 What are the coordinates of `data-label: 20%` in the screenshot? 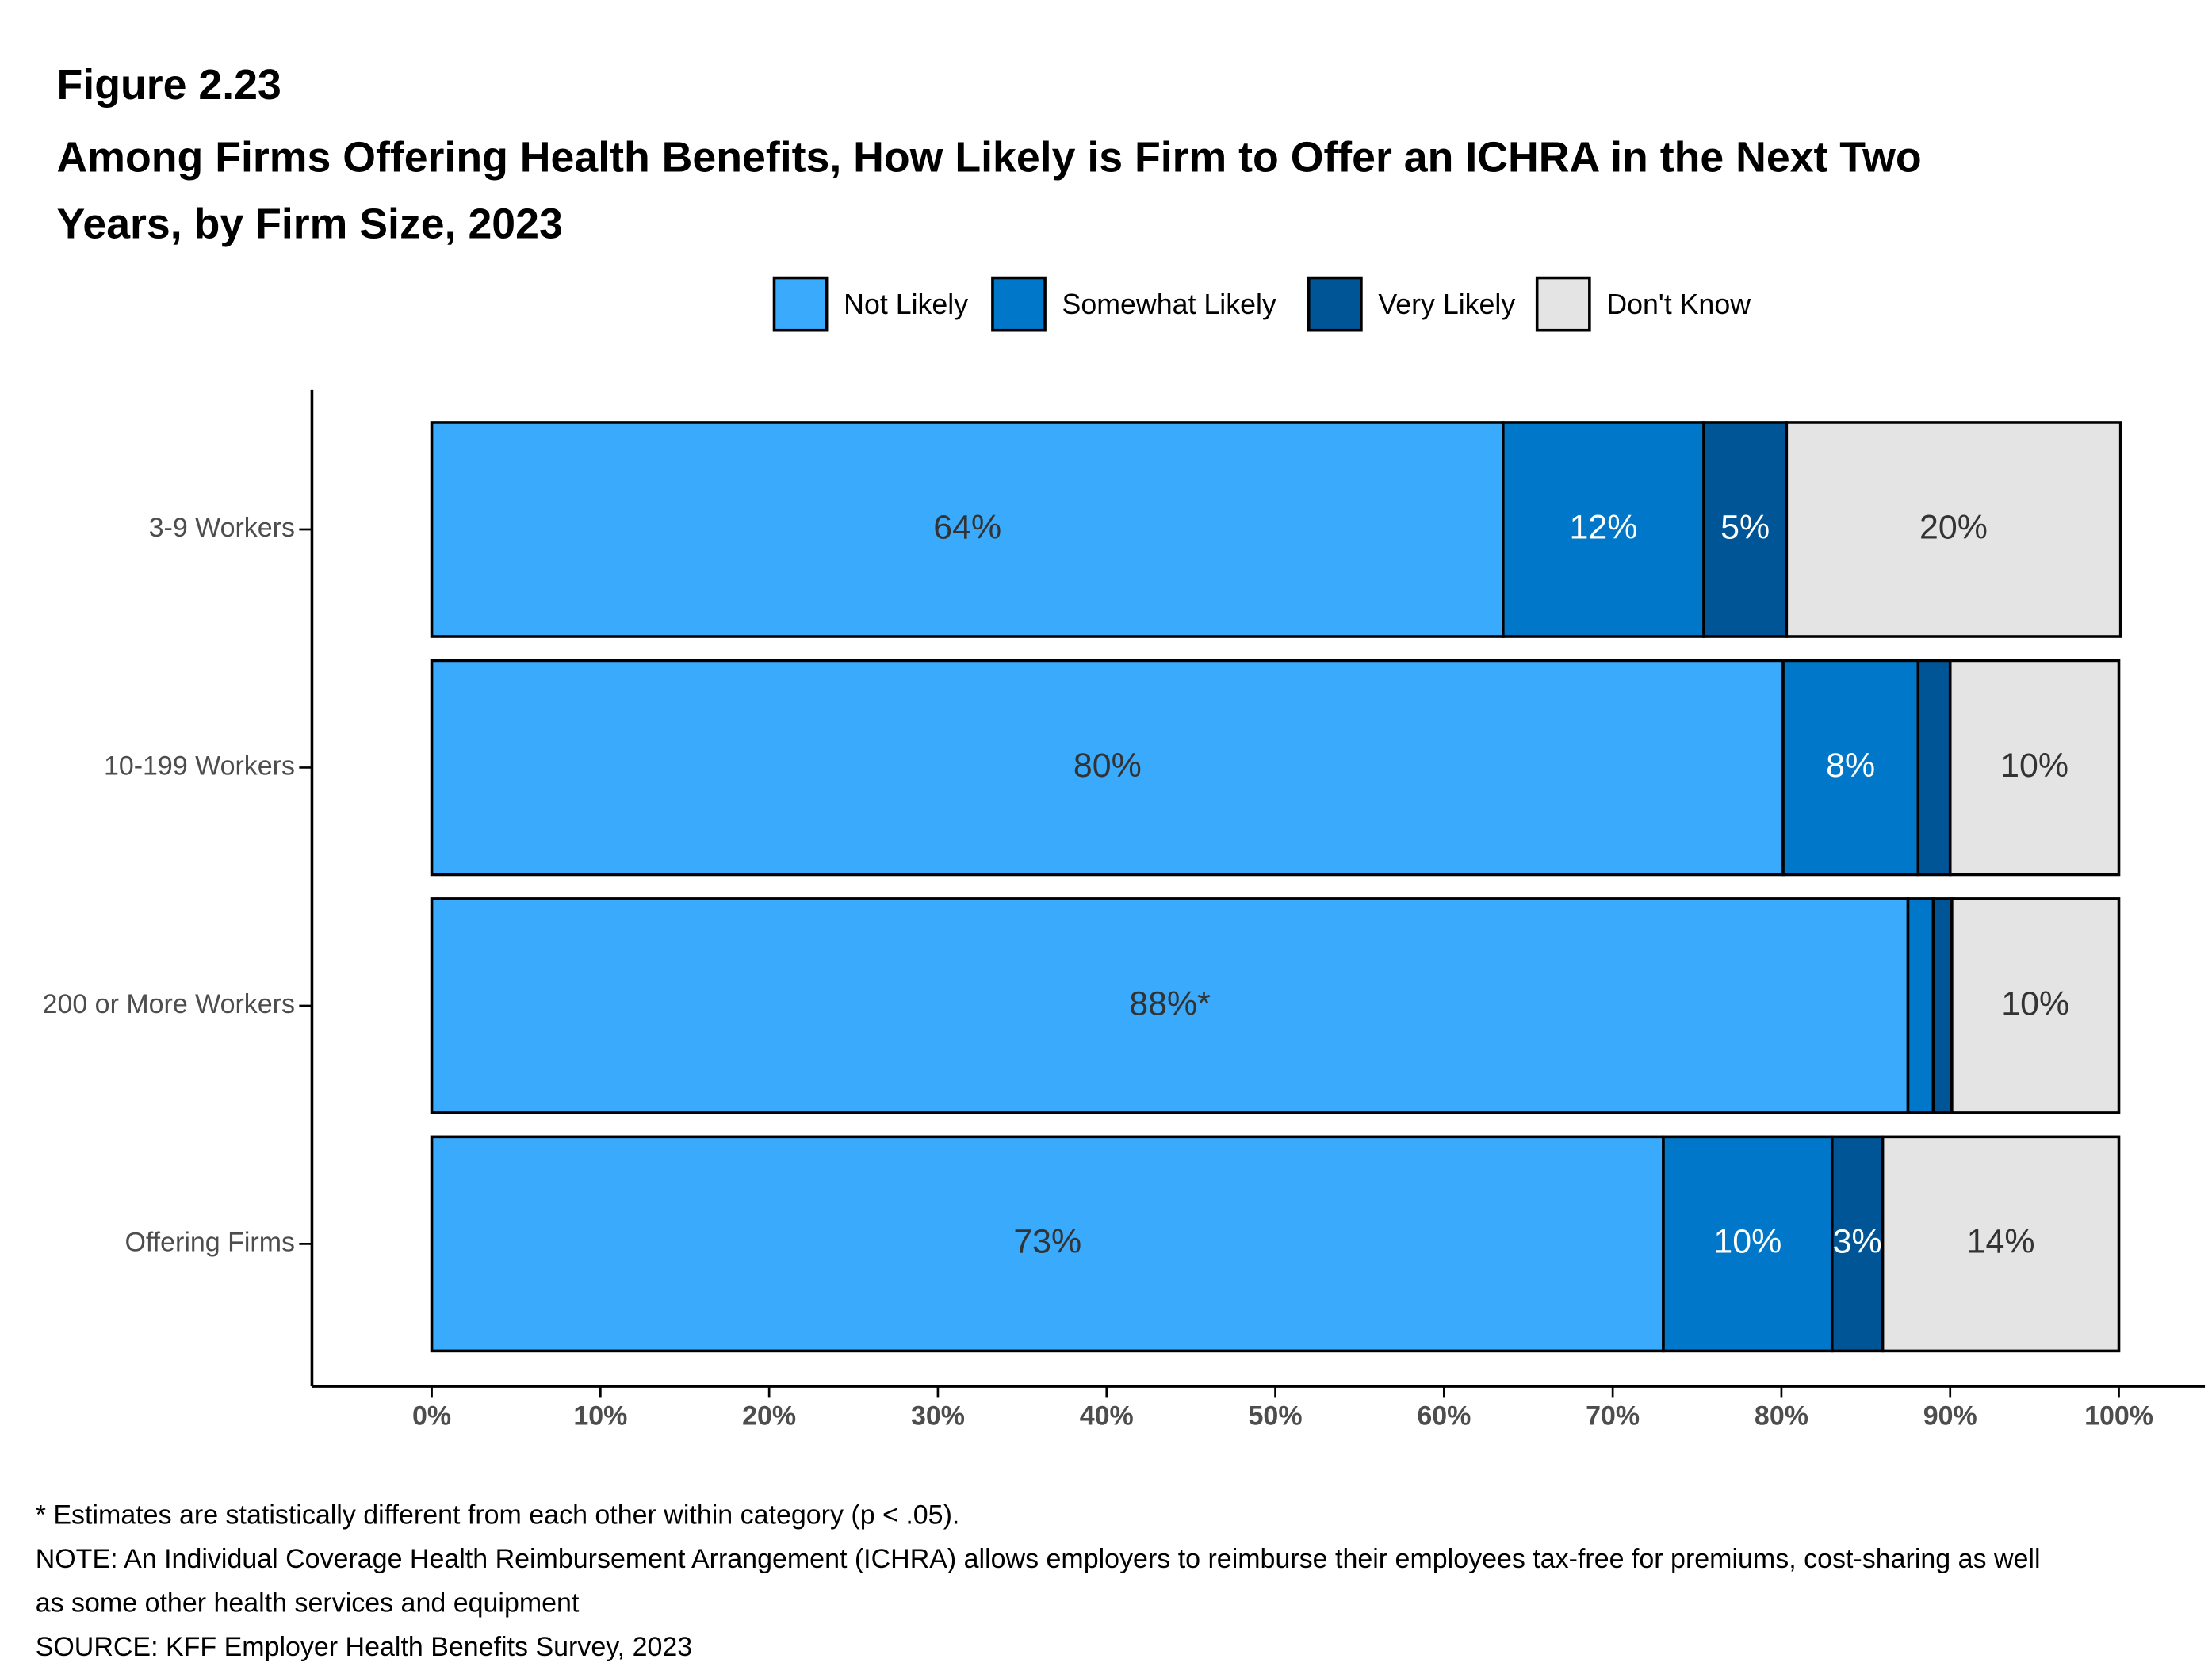 It's located at (1953, 527).